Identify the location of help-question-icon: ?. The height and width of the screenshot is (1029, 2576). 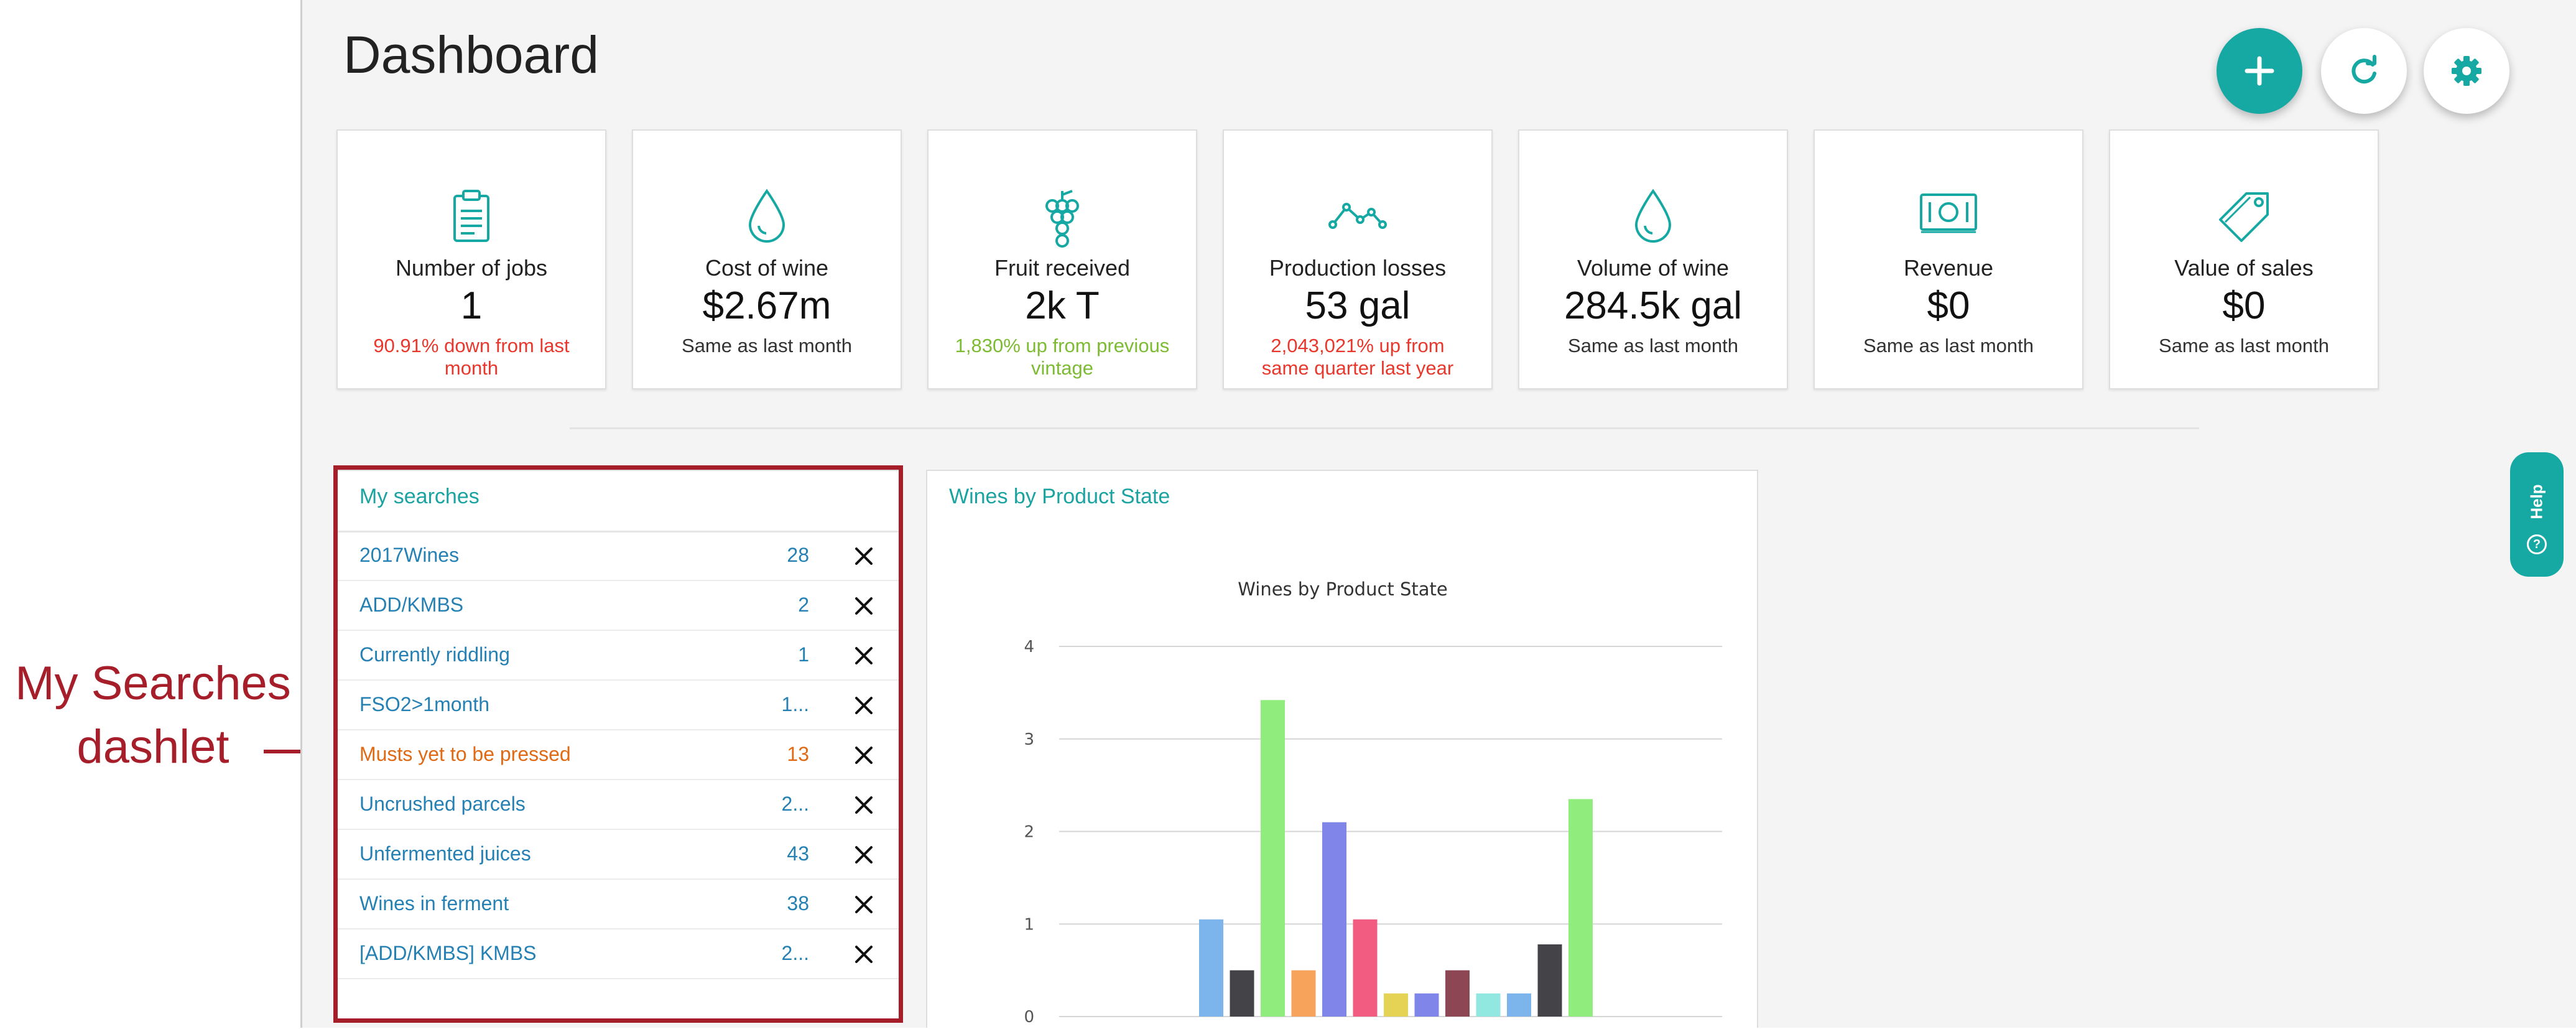
(2537, 544).